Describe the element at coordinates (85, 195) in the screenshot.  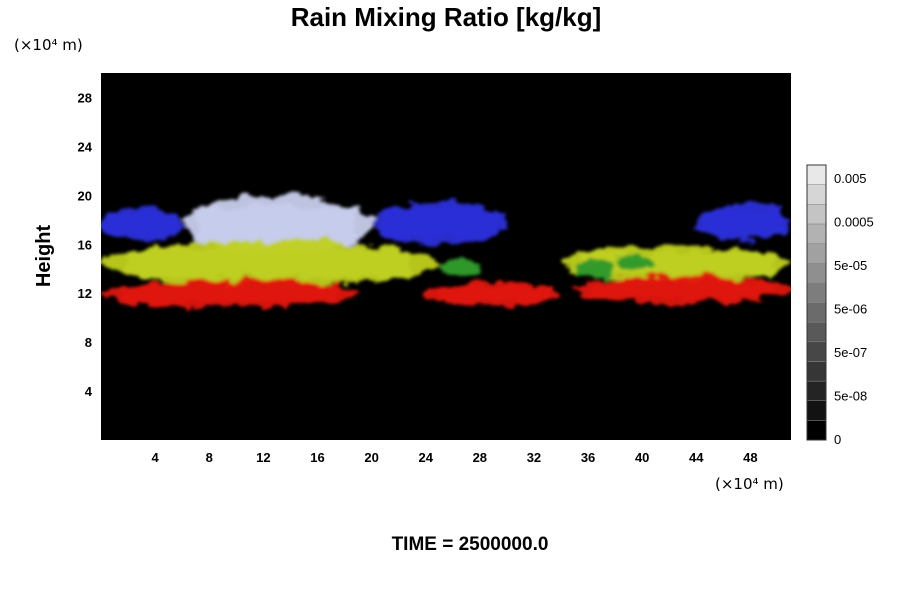
I see `y-tick-label: 20` at that location.